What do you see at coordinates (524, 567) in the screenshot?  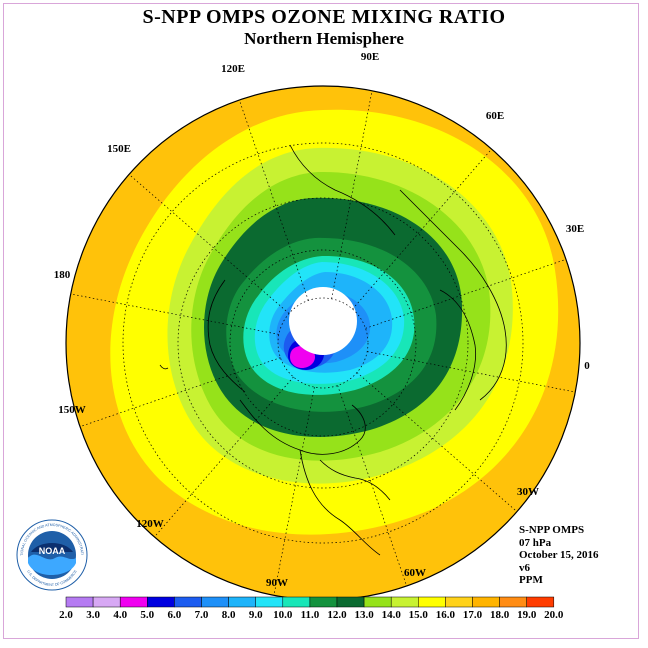 I see `info-version: v6` at bounding box center [524, 567].